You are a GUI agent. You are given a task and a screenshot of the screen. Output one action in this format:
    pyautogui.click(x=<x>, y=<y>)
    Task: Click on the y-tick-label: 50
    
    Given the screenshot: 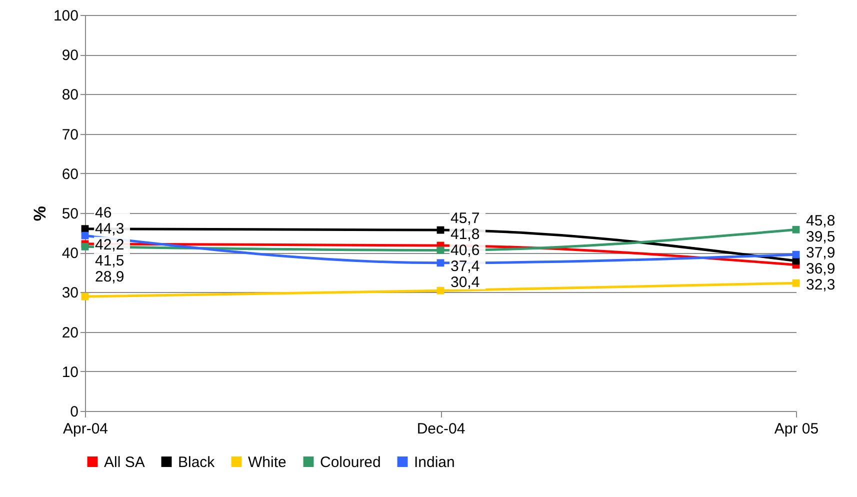 What is the action you would take?
    pyautogui.click(x=70, y=214)
    